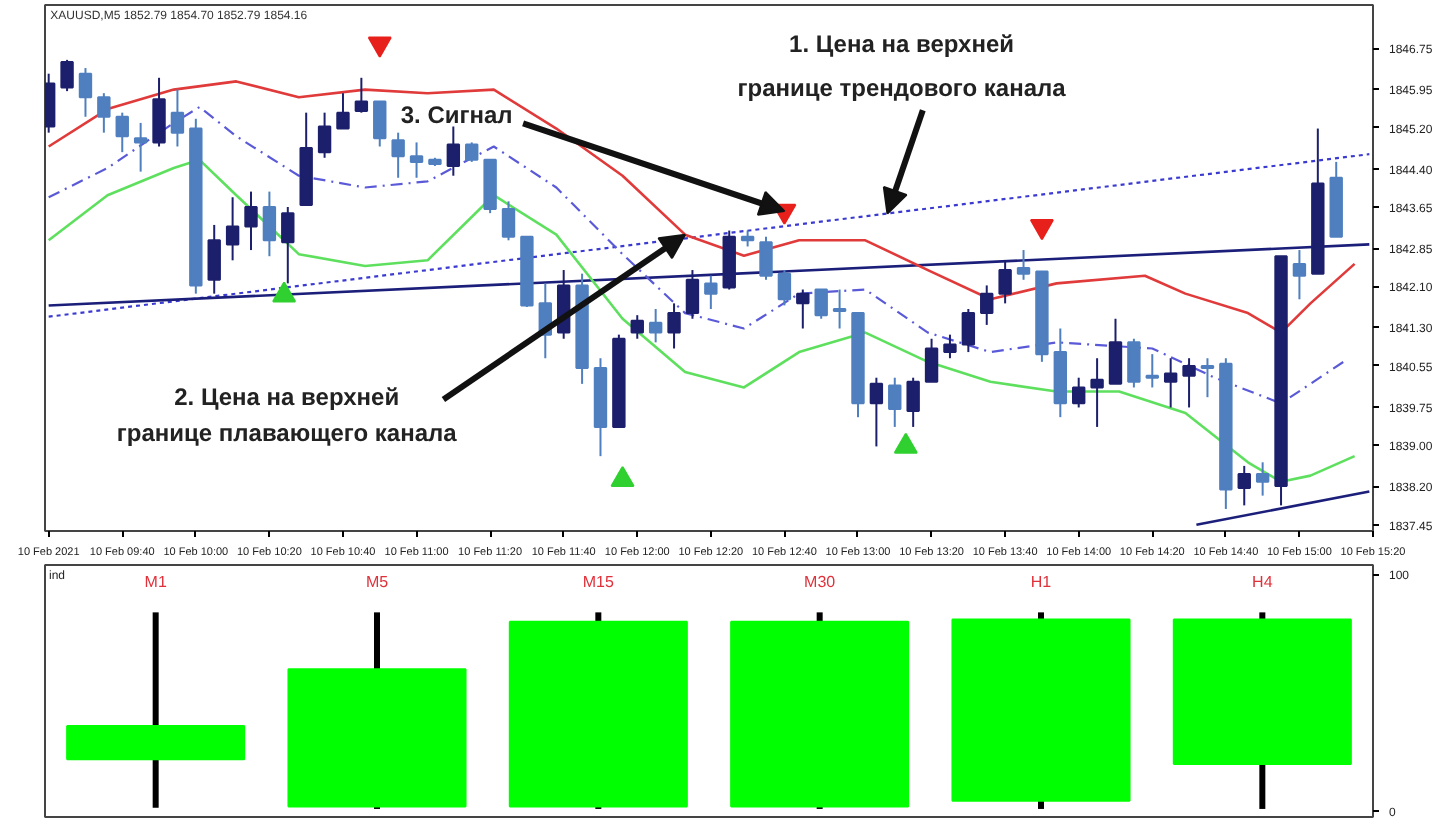 The height and width of the screenshot is (828, 1440). I want to click on x-tick-label: M5, so click(377, 582).